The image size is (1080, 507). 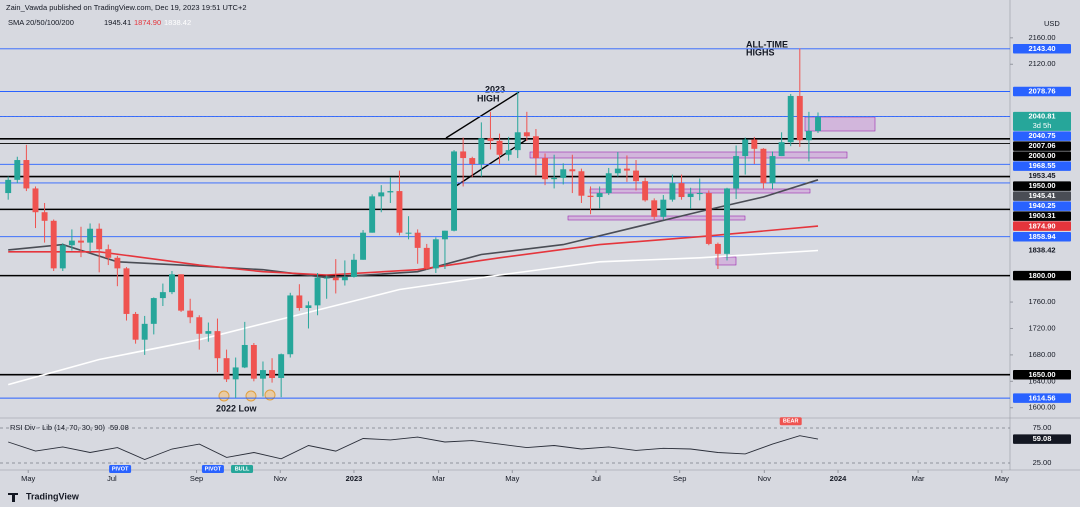 I want to click on rsi-last-box, so click(x=1042, y=439).